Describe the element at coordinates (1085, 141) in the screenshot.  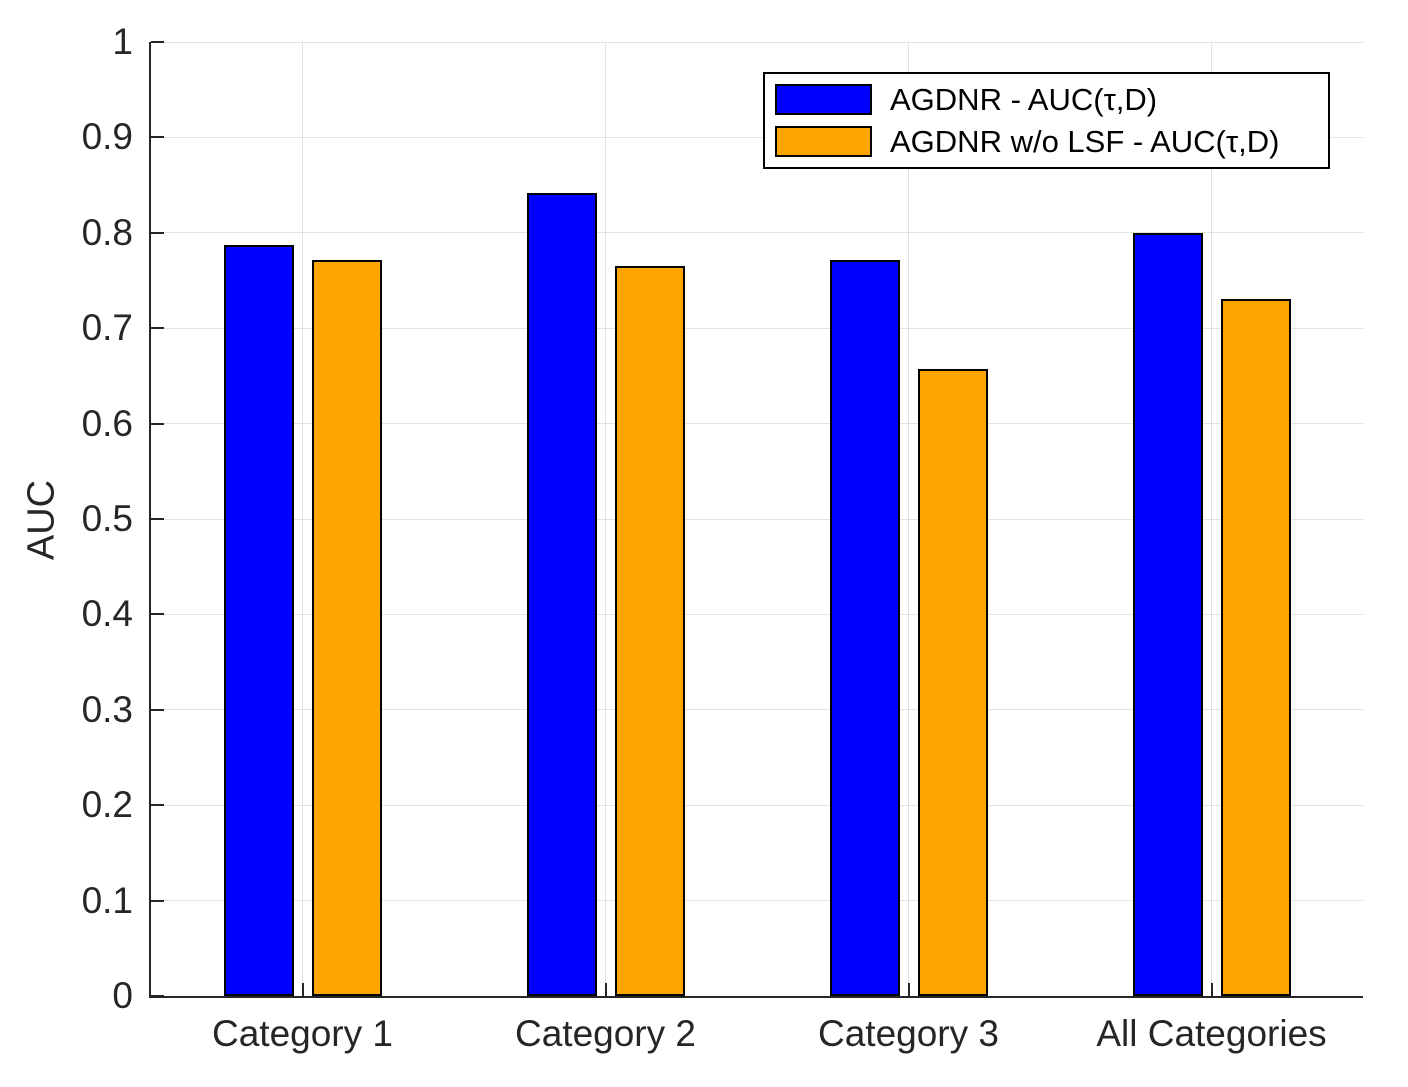
I see `legend-label: AGDNR w/o LSF - AUC(τ,D)` at that location.